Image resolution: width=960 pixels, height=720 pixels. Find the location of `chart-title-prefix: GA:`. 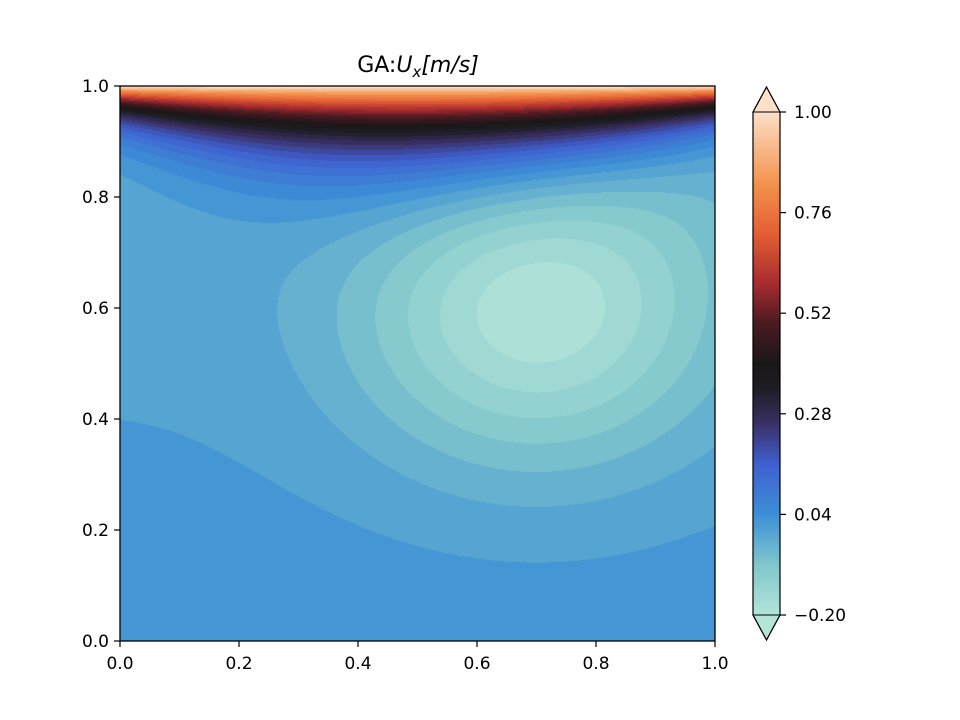

chart-title-prefix: GA: is located at coordinates (376, 65).